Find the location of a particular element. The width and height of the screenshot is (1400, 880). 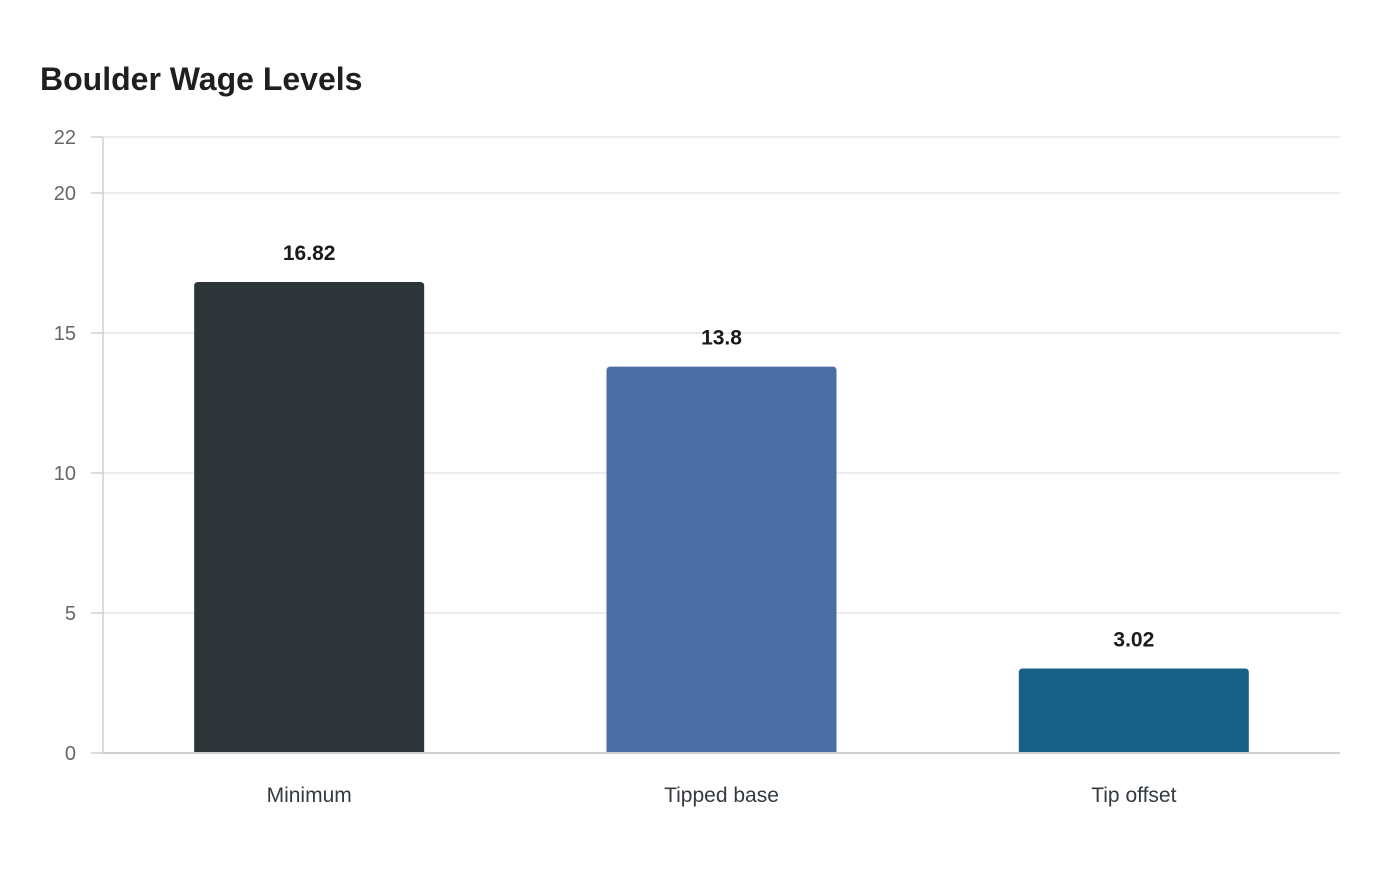

y-tick-label: 22 is located at coordinates (65, 138).